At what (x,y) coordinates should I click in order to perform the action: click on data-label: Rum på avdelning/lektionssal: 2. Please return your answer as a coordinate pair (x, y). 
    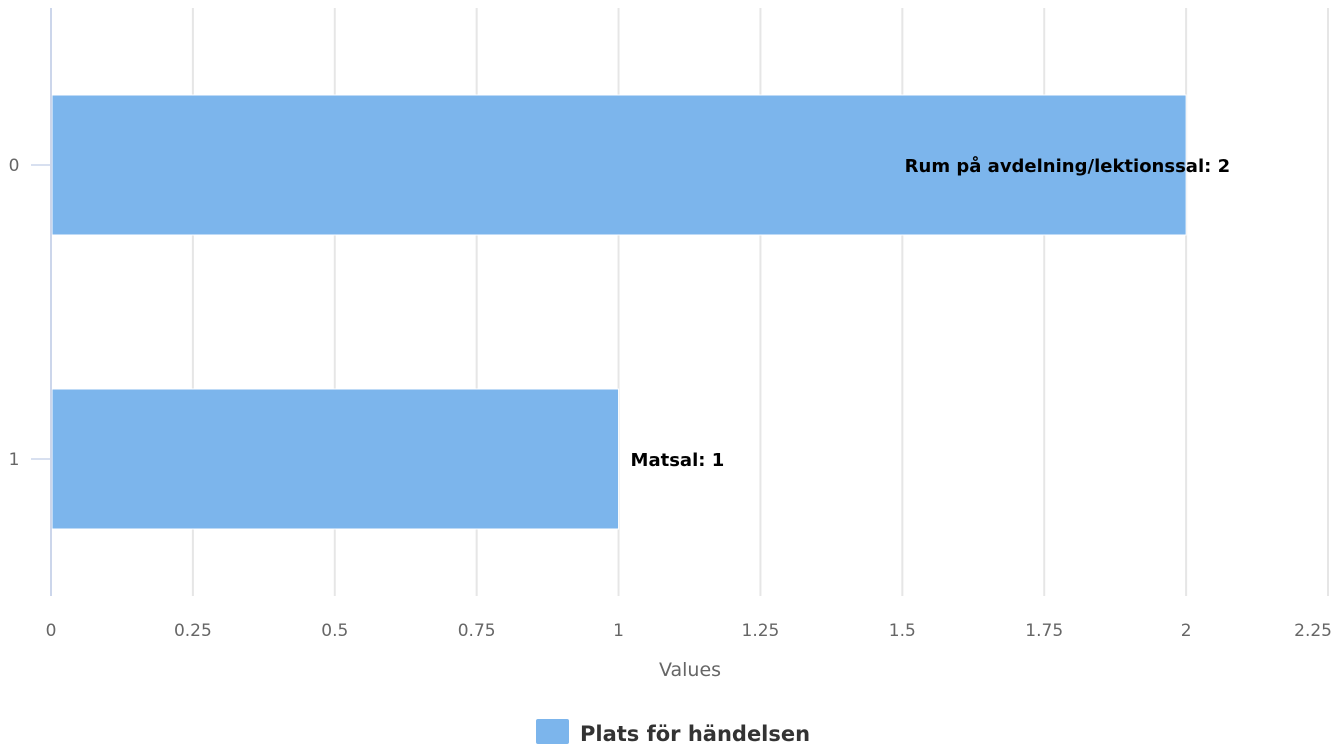
    Looking at the image, I should click on (1067, 166).